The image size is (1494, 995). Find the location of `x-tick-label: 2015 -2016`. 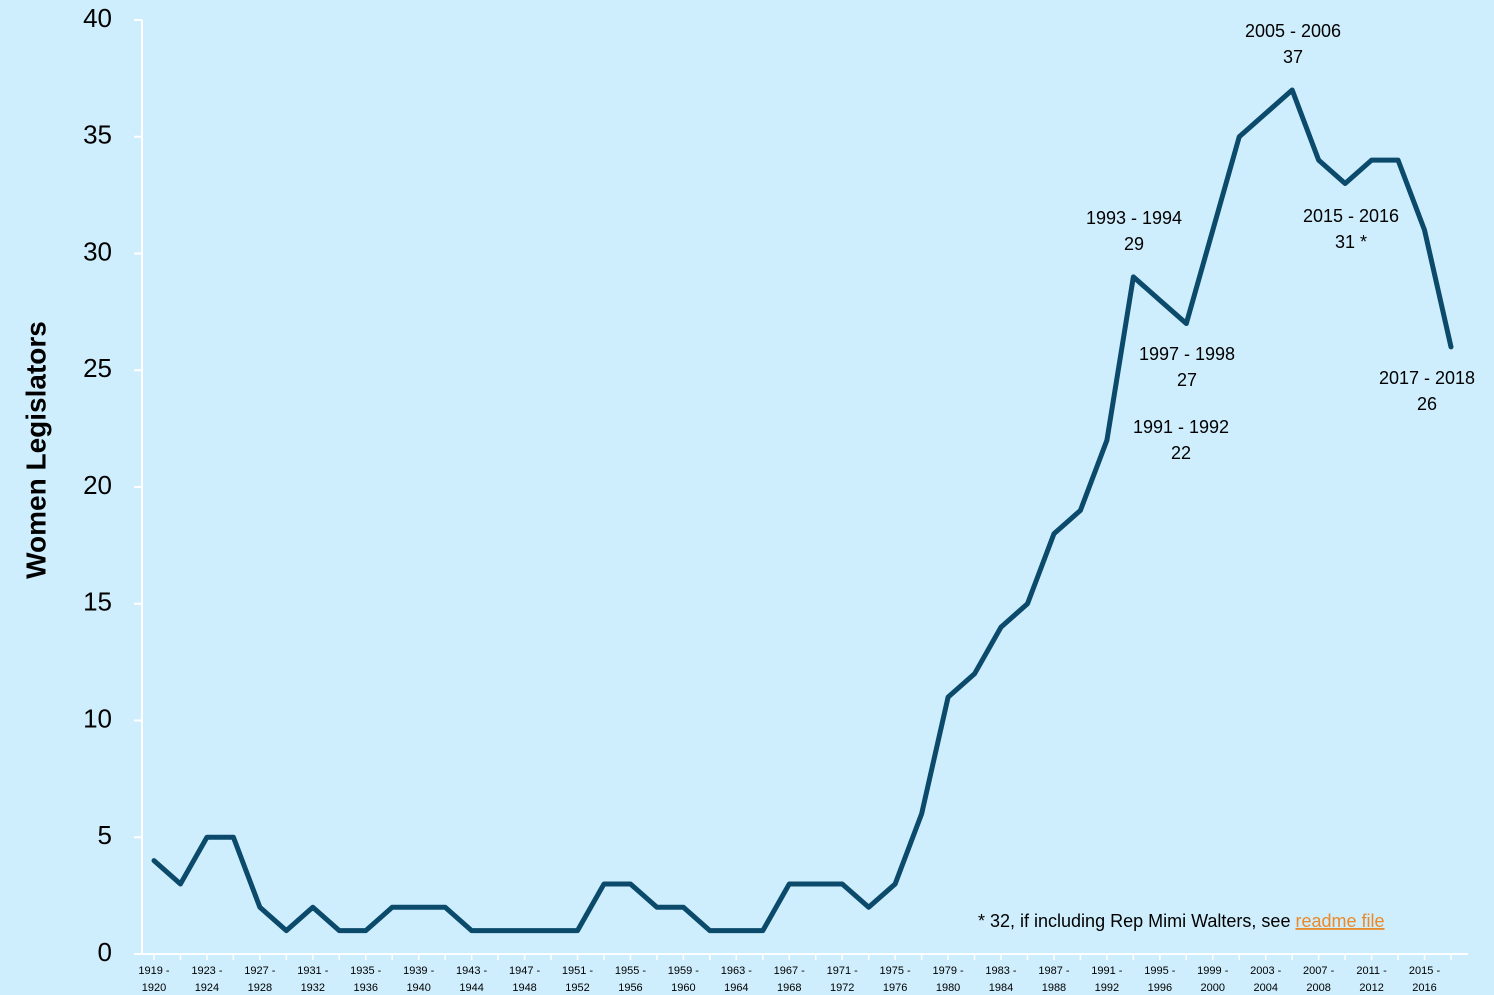

x-tick-label: 2015 -2016 is located at coordinates (1425, 979).